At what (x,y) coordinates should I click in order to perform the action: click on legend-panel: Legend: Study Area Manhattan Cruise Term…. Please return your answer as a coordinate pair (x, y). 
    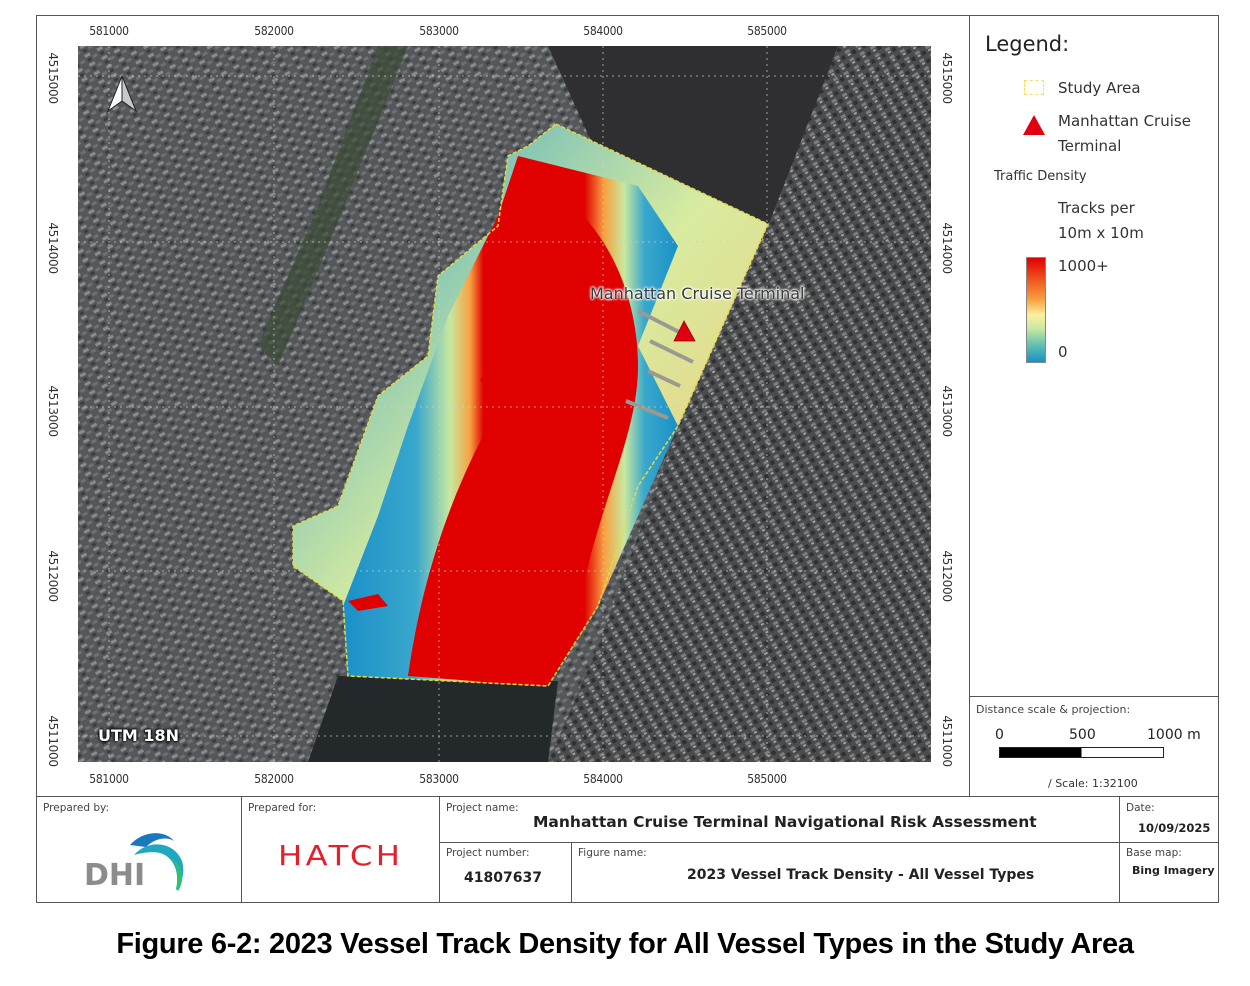
    Looking at the image, I should click on (1094, 356).